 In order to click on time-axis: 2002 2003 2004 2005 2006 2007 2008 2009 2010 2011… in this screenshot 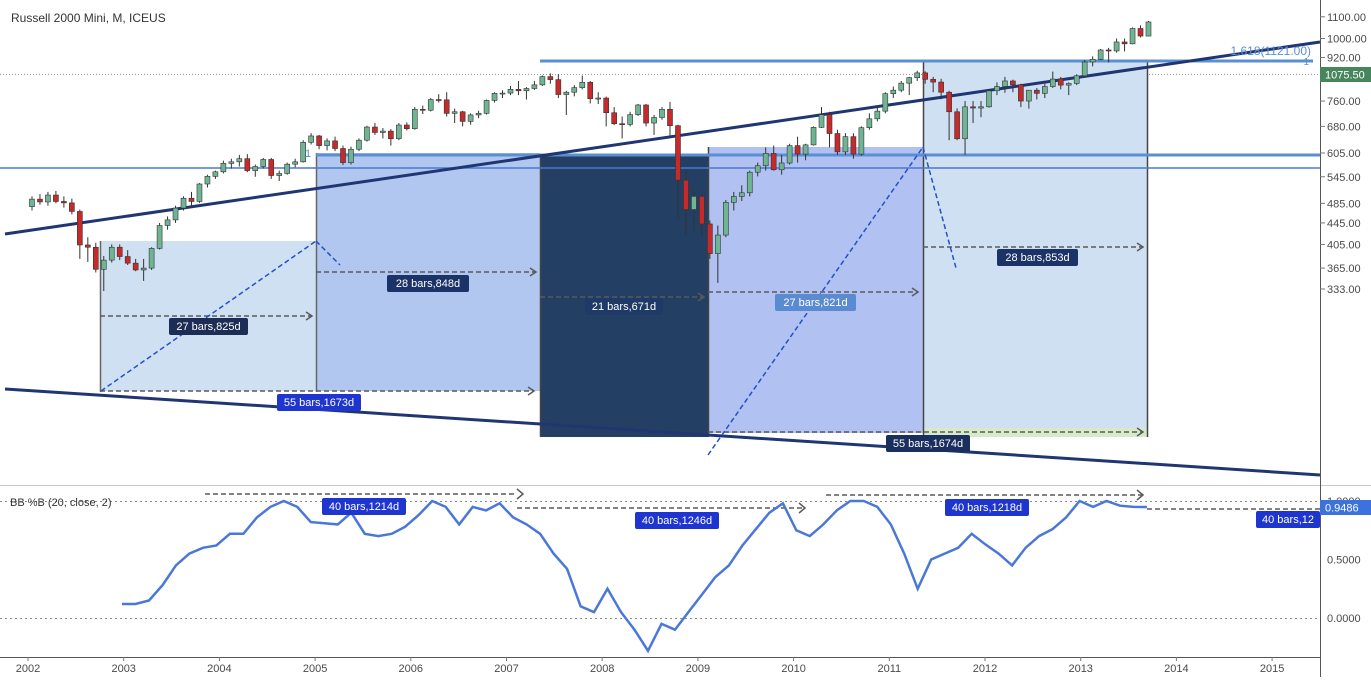, I will do `click(650, 666)`.